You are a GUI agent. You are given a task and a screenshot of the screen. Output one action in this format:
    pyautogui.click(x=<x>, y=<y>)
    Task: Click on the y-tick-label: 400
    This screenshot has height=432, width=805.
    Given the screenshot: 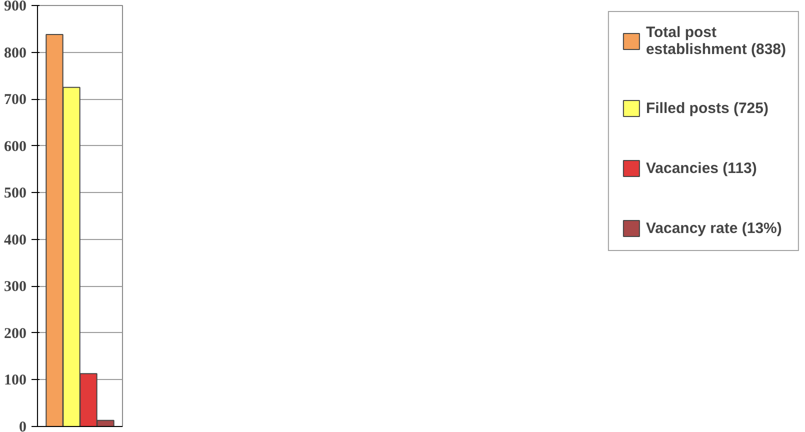 What is the action you would take?
    pyautogui.click(x=15, y=240)
    